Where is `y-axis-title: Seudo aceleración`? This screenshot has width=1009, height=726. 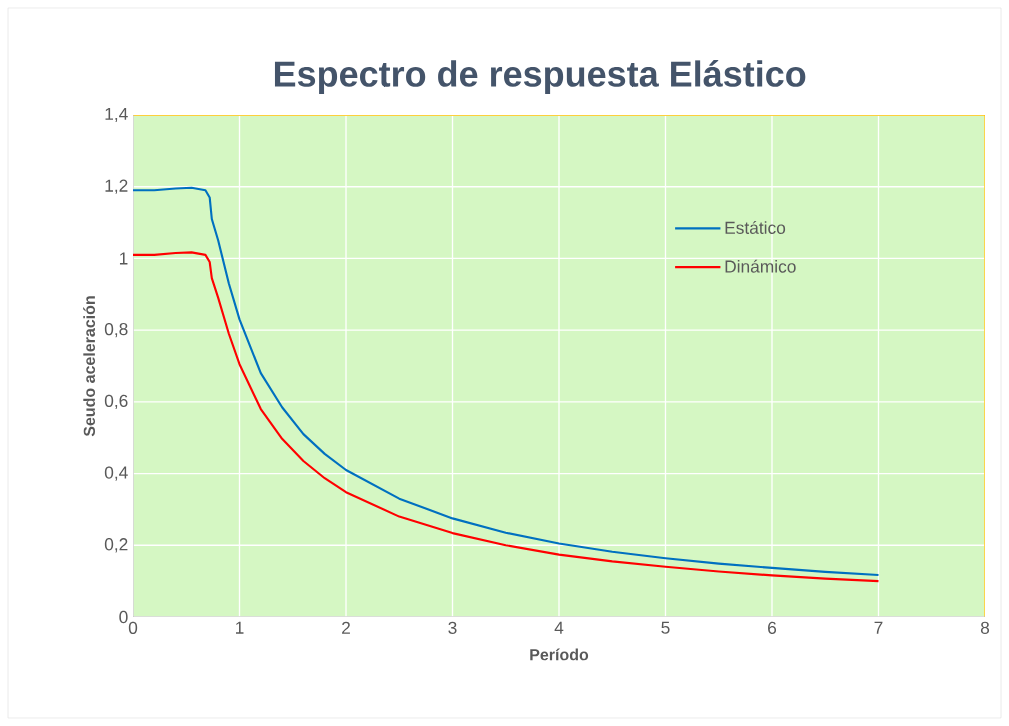
y-axis-title: Seudo aceleración is located at coordinates (89, 366).